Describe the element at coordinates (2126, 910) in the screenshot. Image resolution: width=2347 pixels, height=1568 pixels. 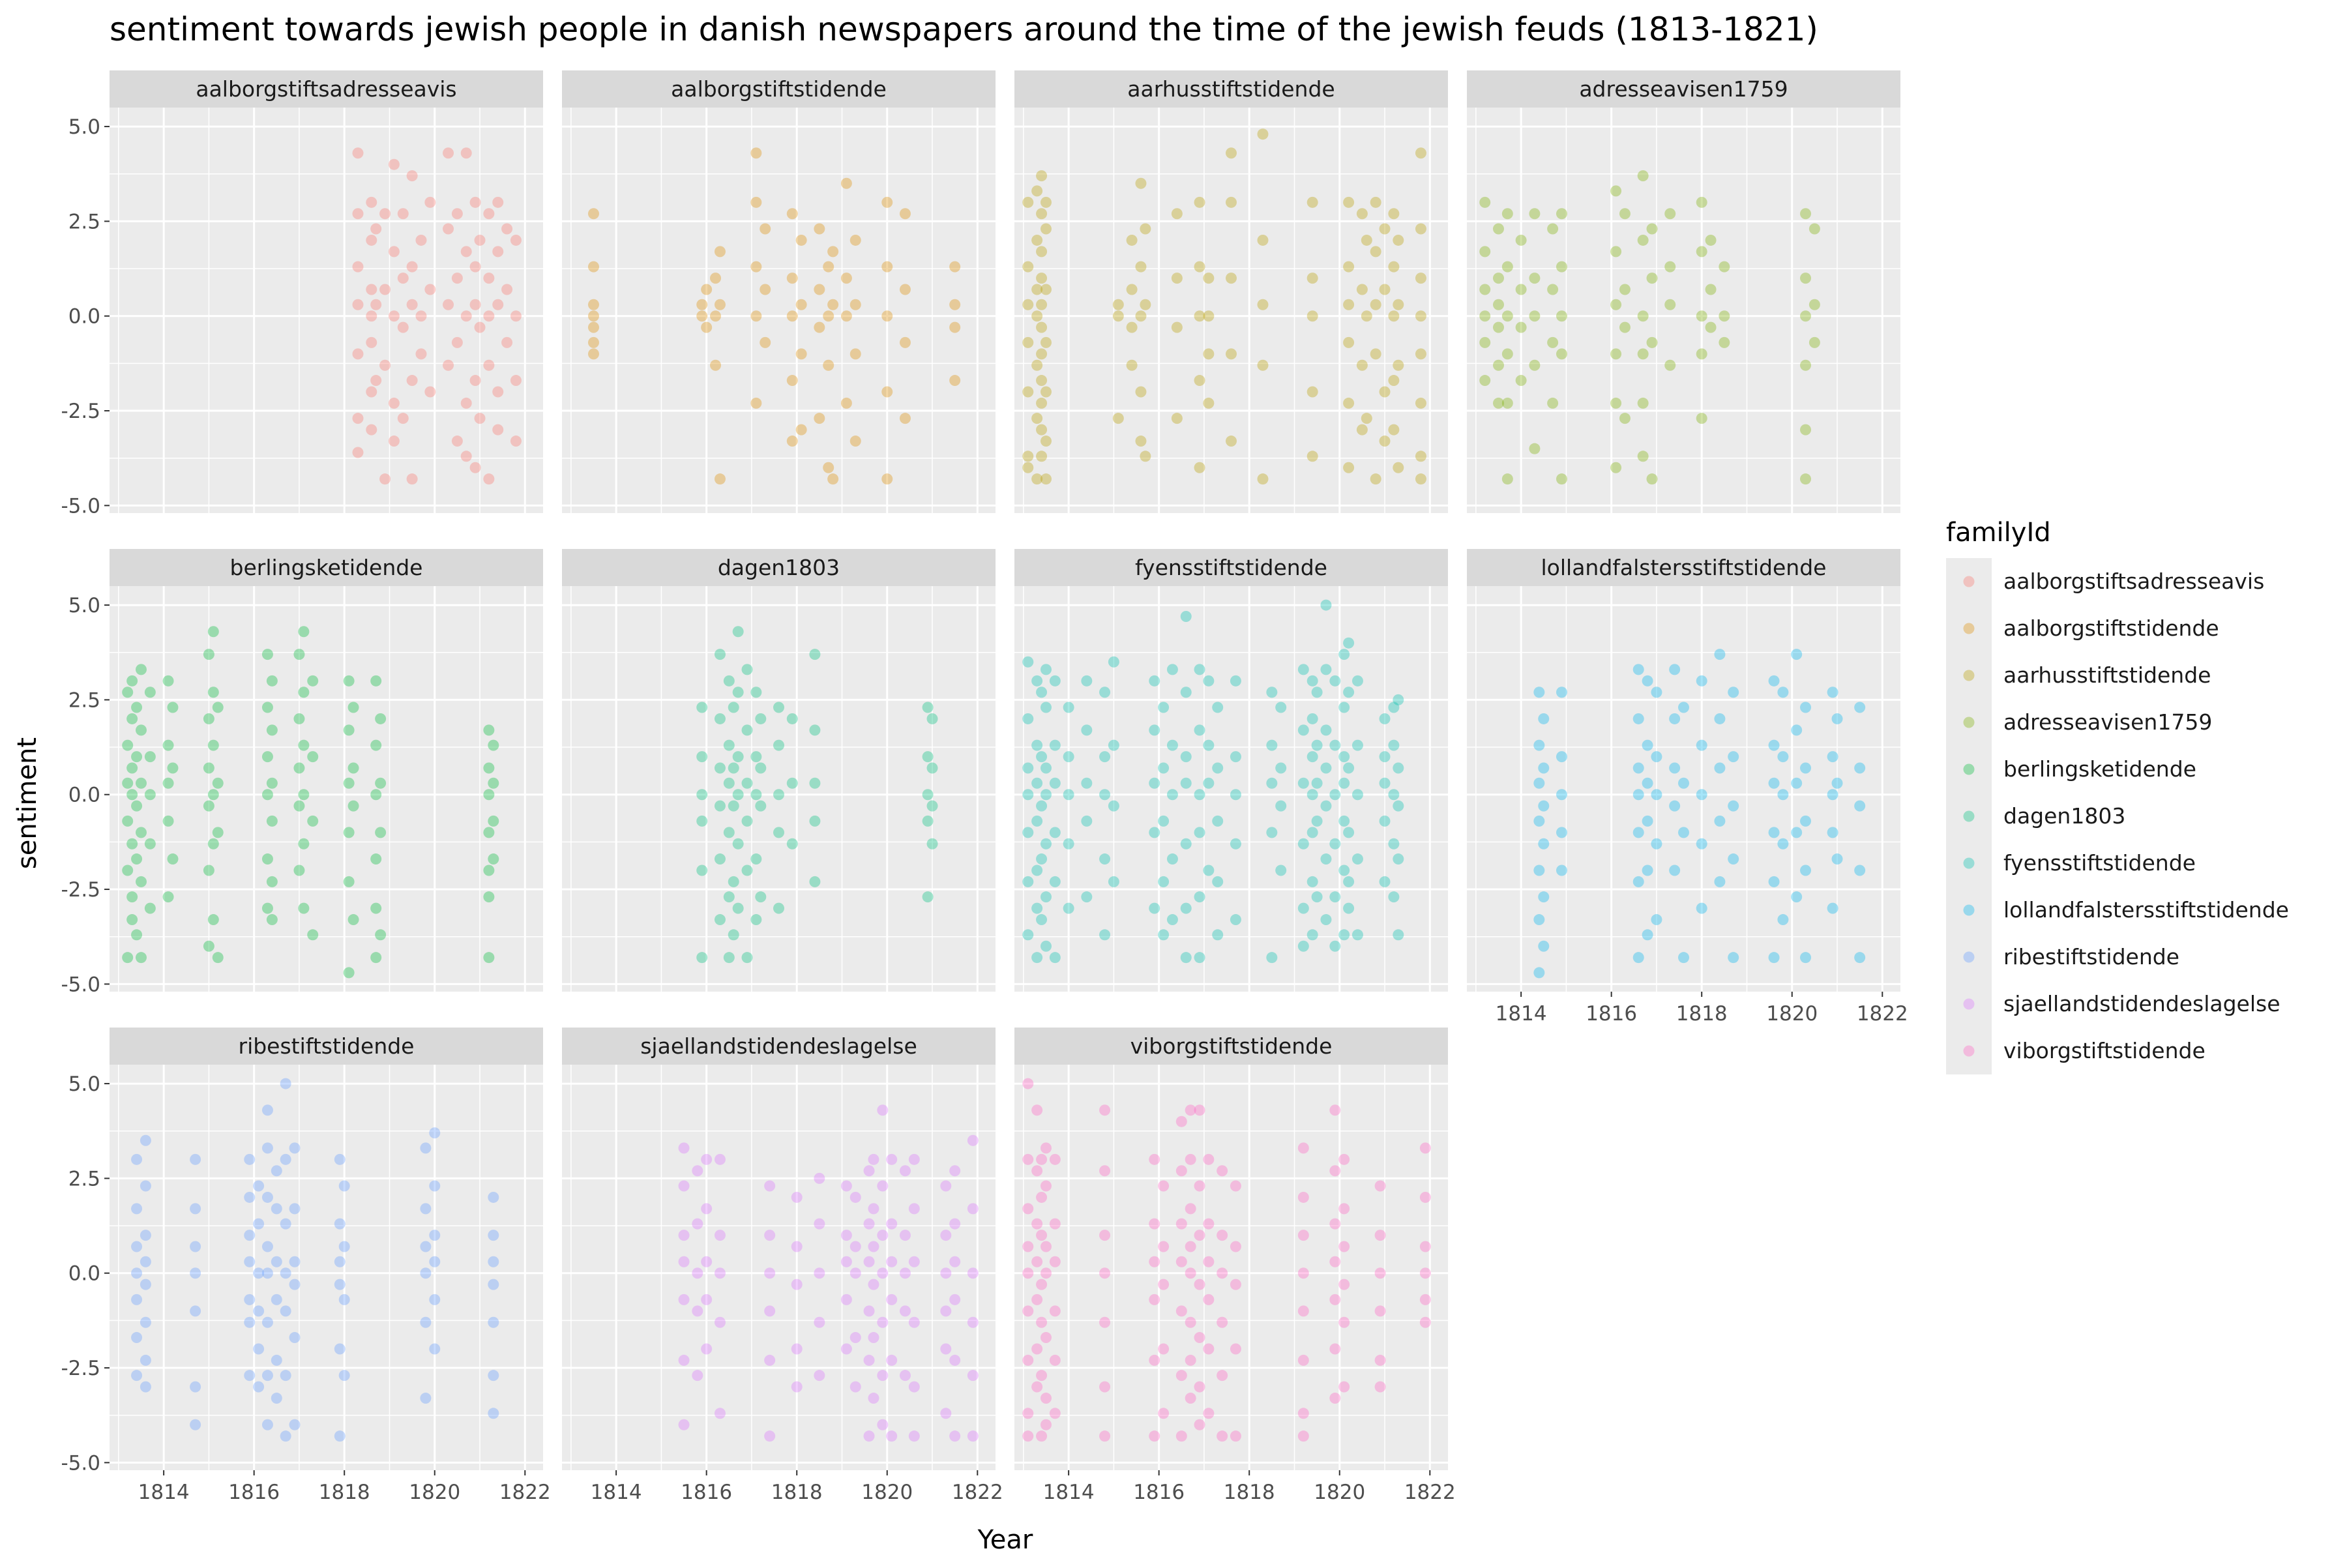
I see `legend-entry-lollandfalstersstiftstidende: lollandfalstersstiftstidende` at that location.